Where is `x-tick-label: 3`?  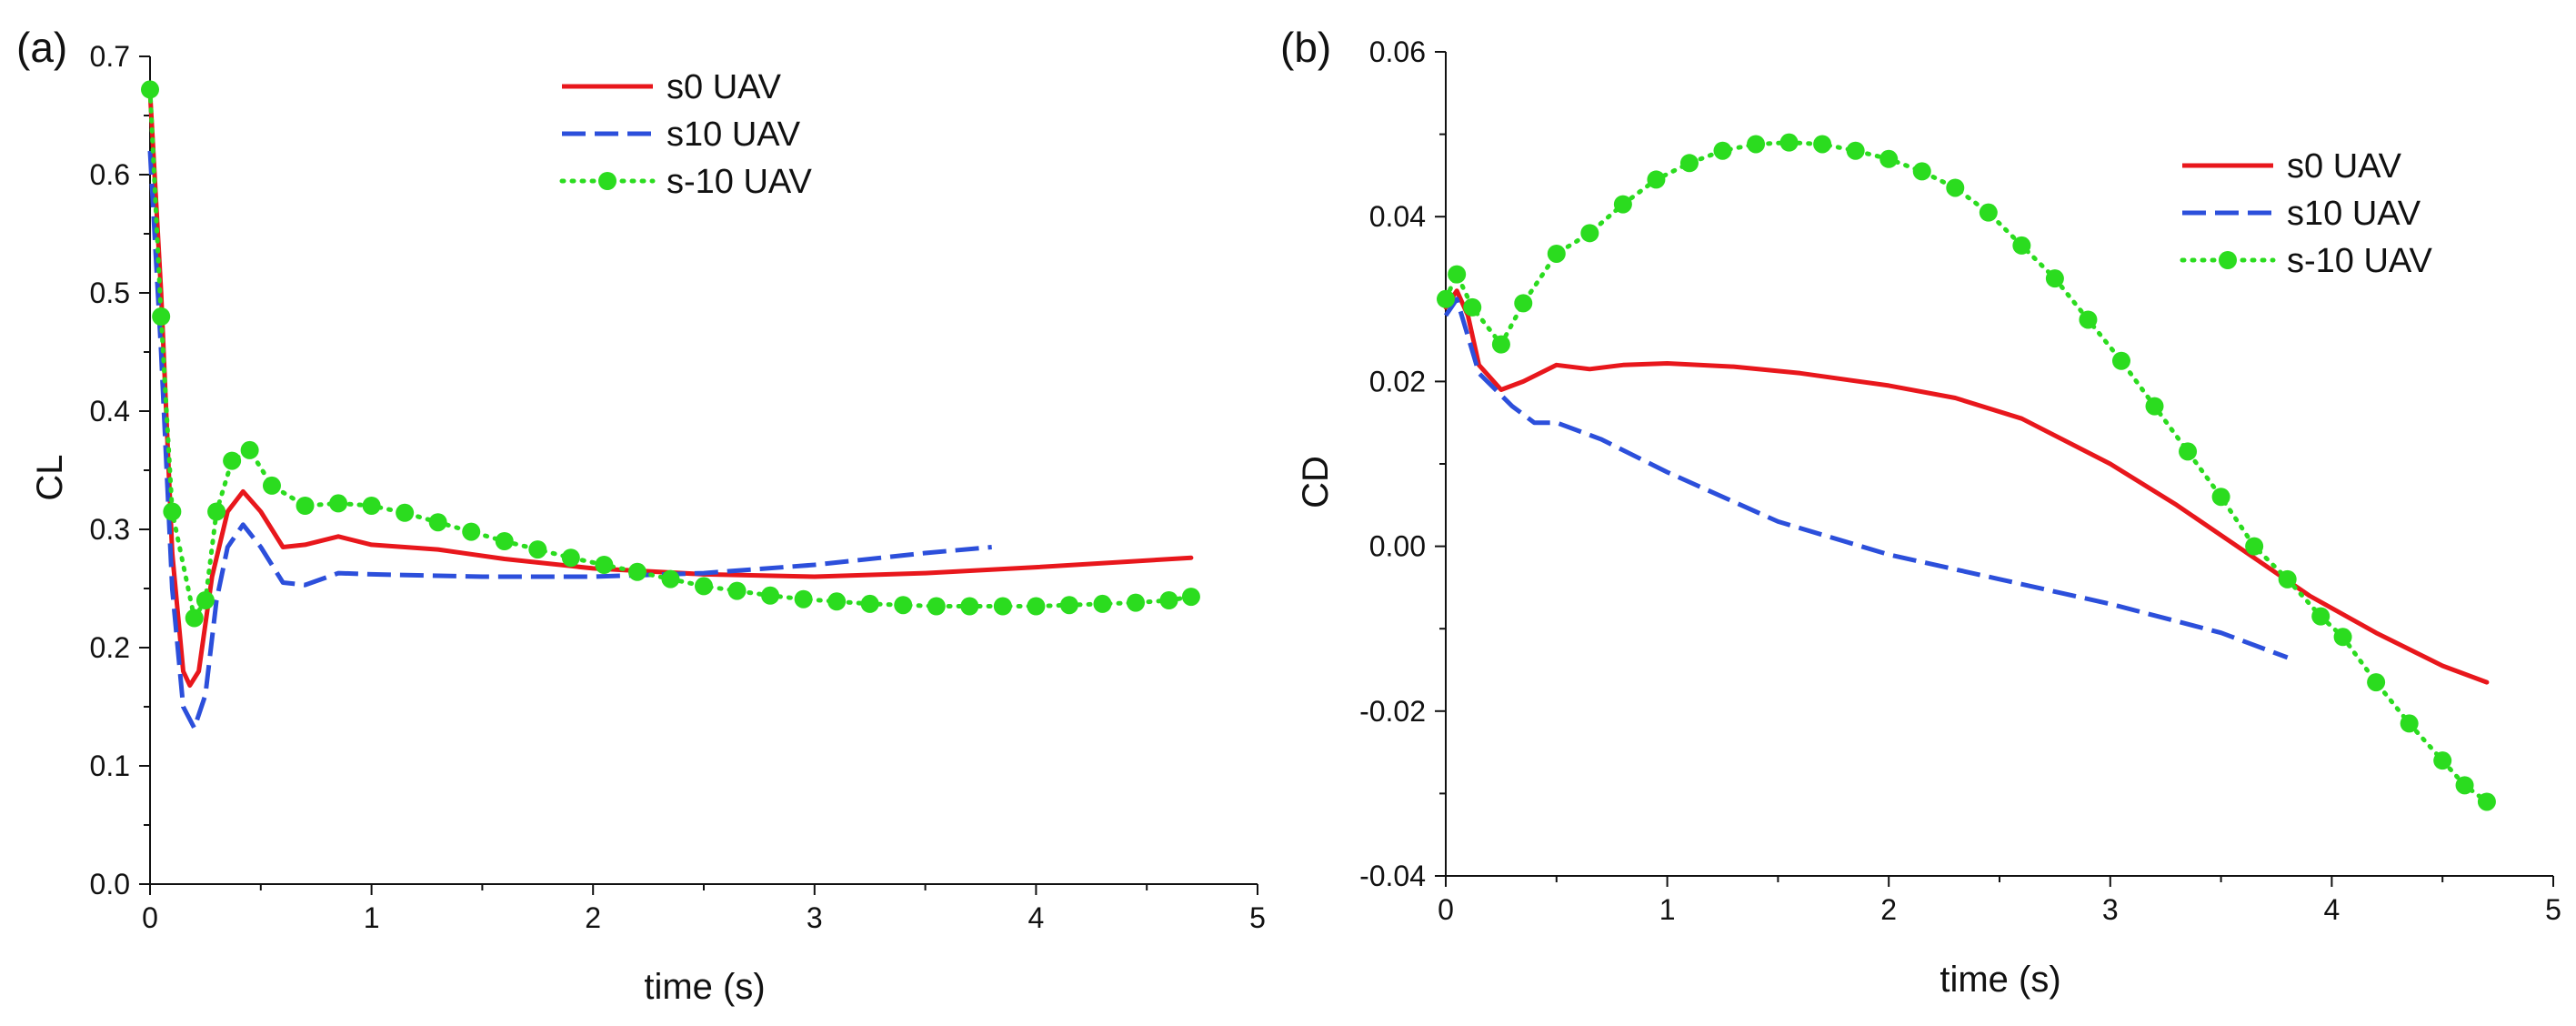 x-tick-label: 3 is located at coordinates (2110, 909).